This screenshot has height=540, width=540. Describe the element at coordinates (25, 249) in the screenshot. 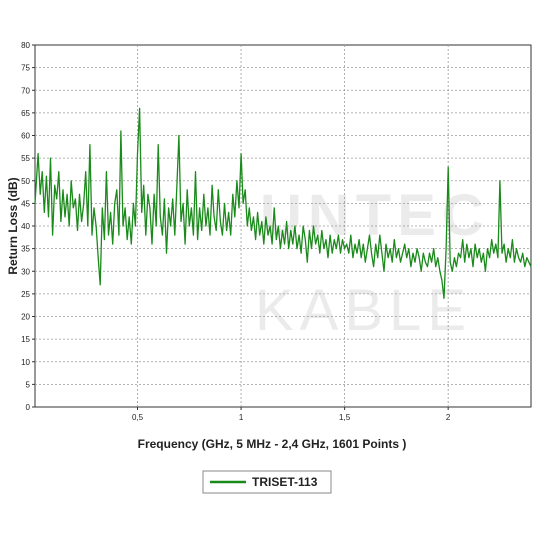

I see `y-tick-label: 35` at that location.